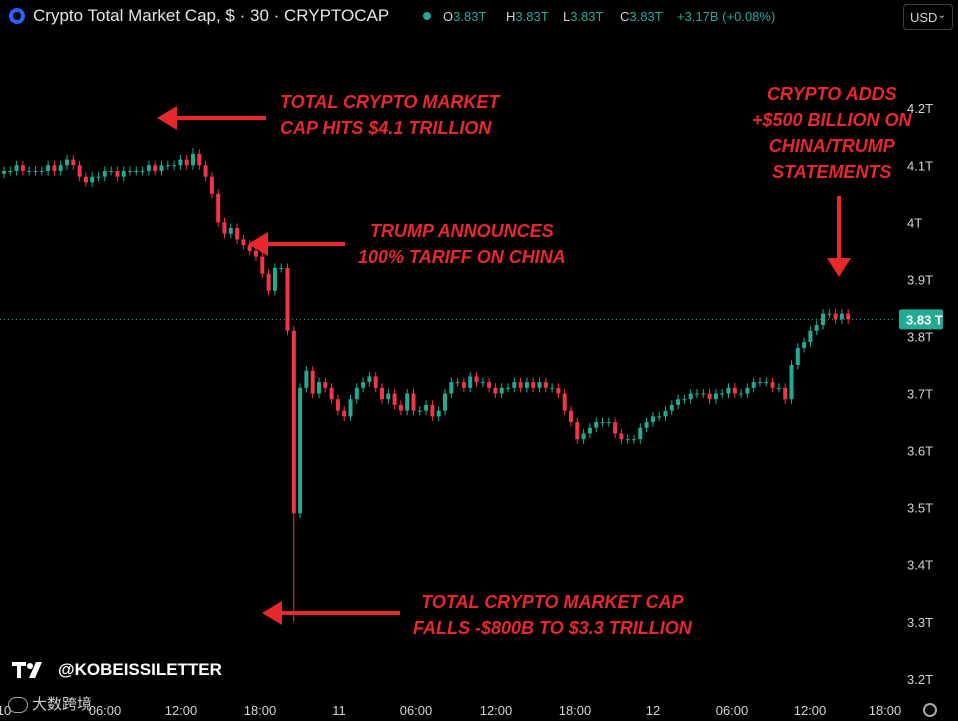 This screenshot has width=958, height=721. What do you see at coordinates (583, 16) in the screenshot?
I see `ohlc-low: L3.83T` at bounding box center [583, 16].